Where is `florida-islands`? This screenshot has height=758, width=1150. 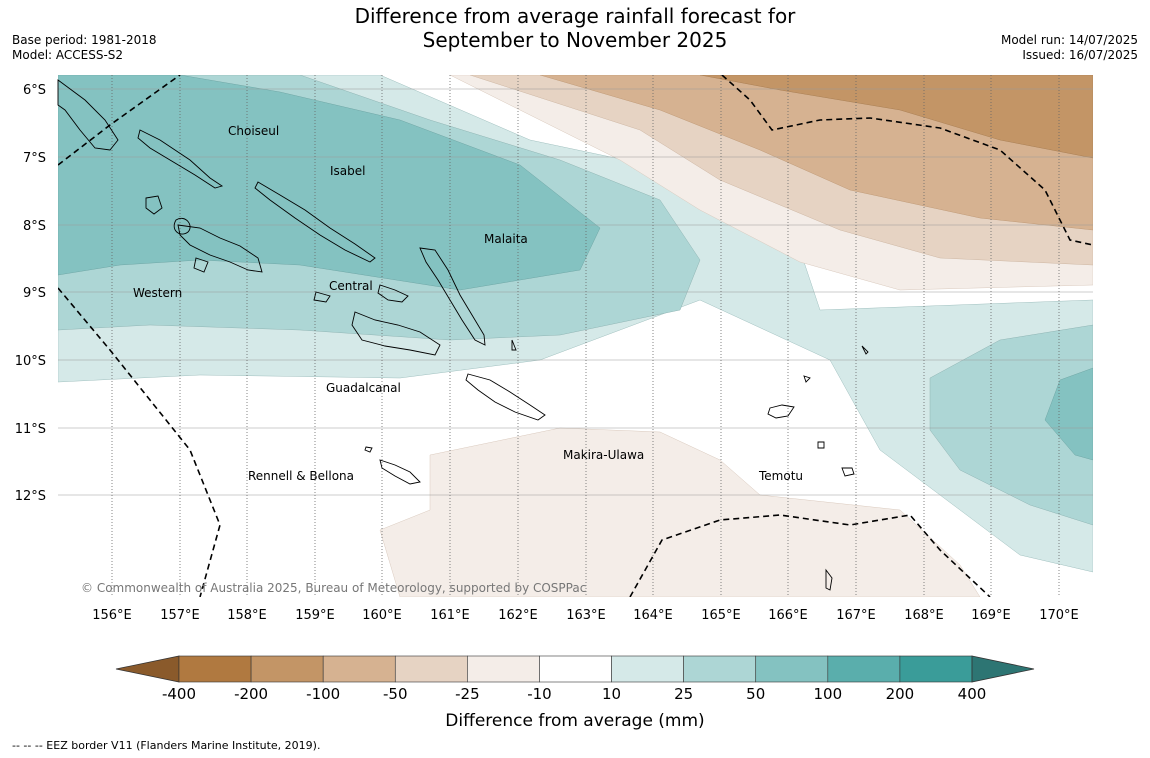 florida-islands is located at coordinates (393, 293).